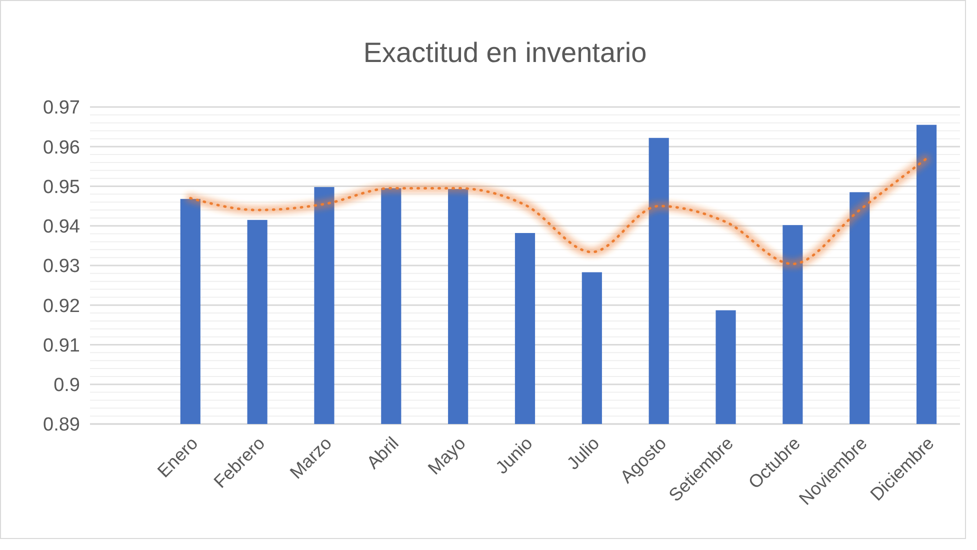 Image resolution: width=977 pixels, height=550 pixels. I want to click on y-tick-label: 0.94, so click(61, 227).